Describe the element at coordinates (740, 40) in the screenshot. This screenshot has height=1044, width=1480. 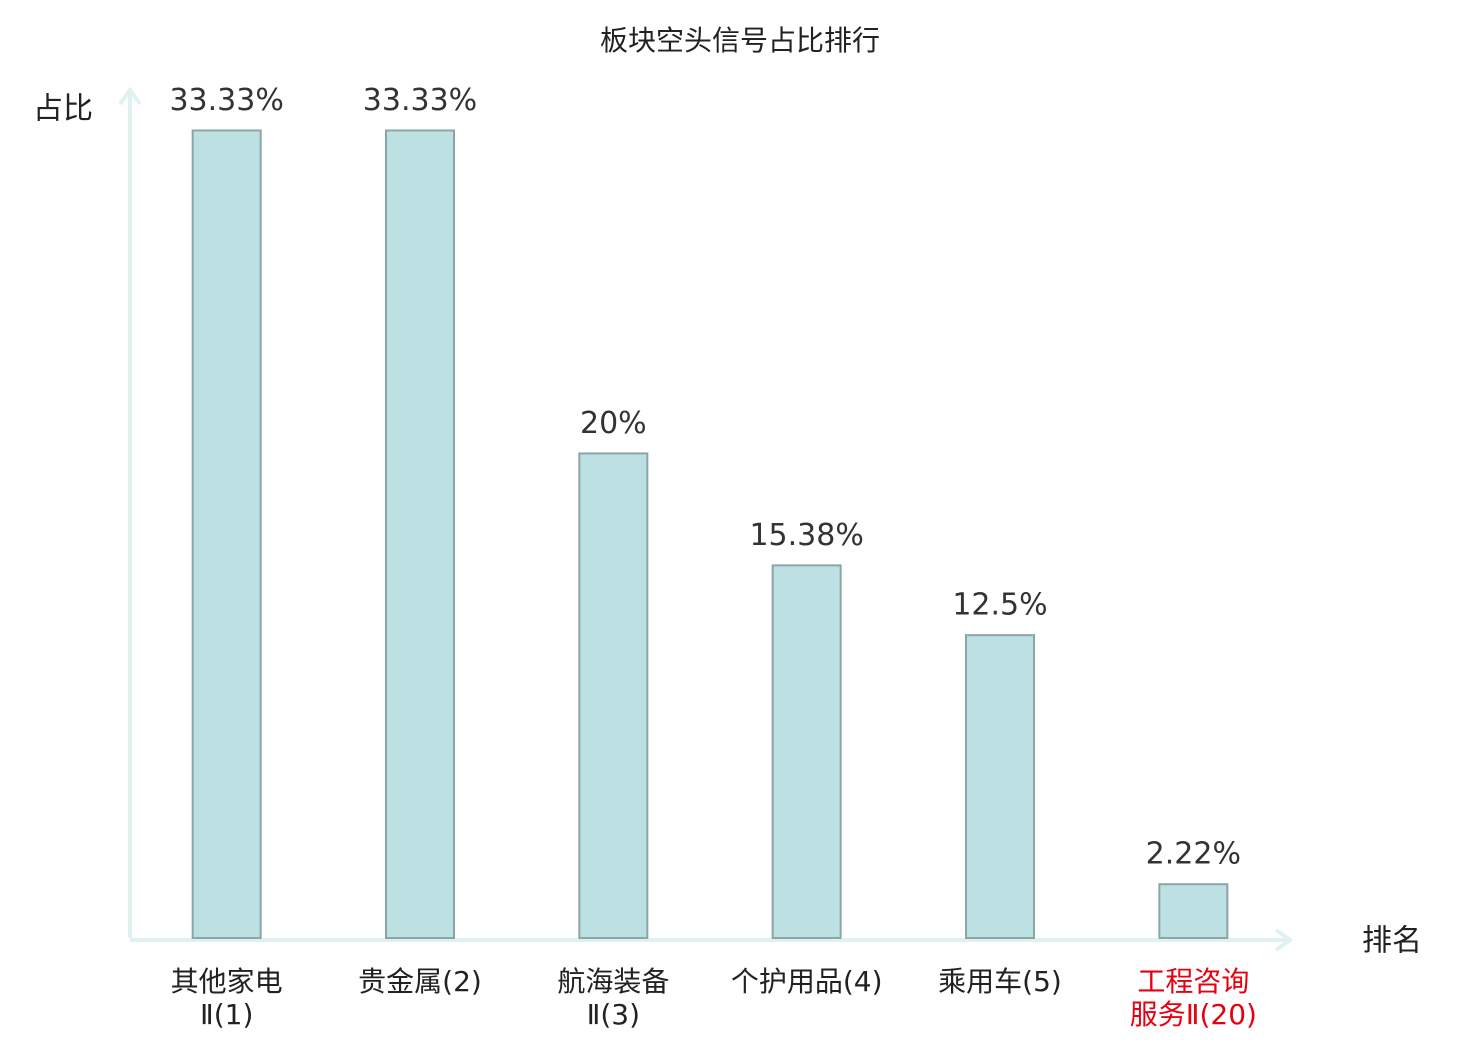
I see `chart-title: 板块空头信号占比排行` at that location.